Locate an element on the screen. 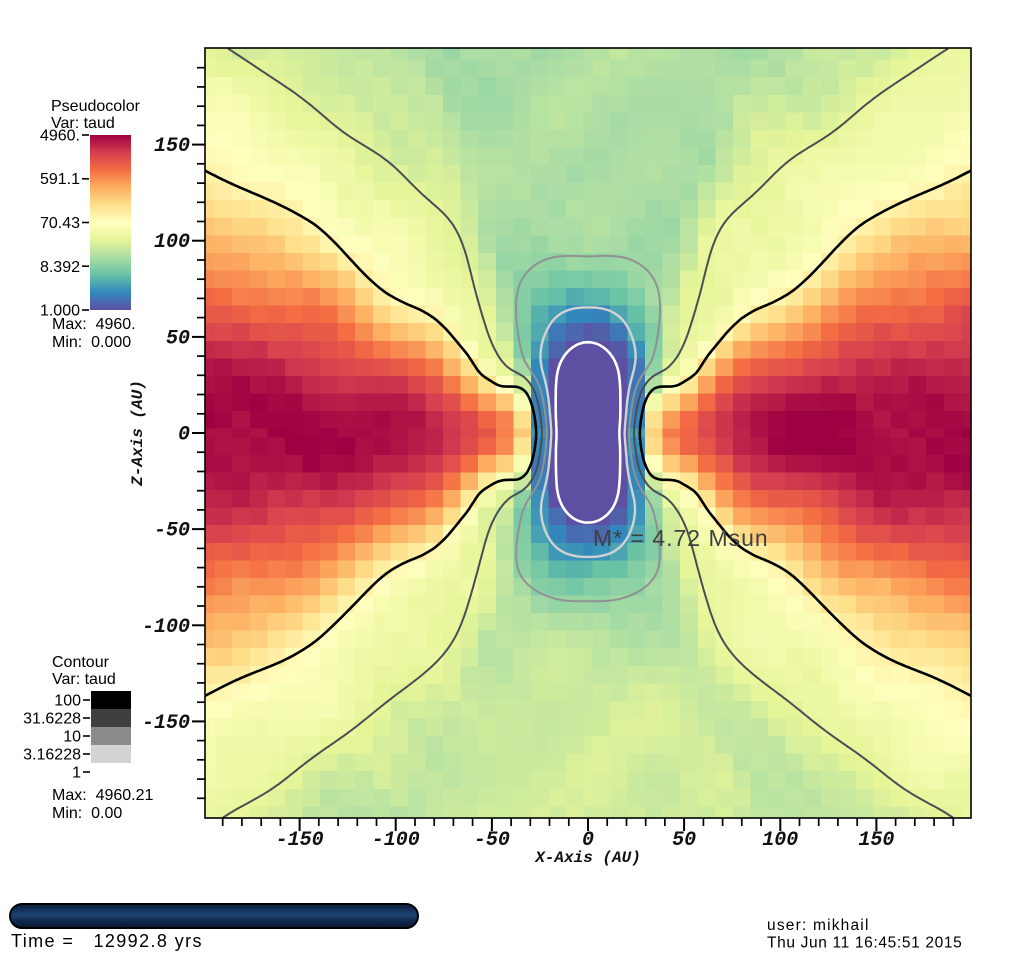  svg-text: Z-Axis (AU) is located at coordinates (138, 433).